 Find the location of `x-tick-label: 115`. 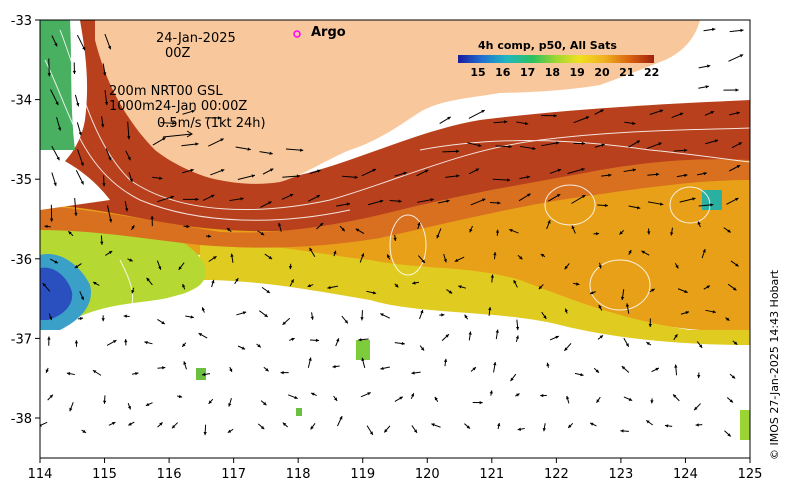

x-tick-label: 115 is located at coordinates (104, 474).